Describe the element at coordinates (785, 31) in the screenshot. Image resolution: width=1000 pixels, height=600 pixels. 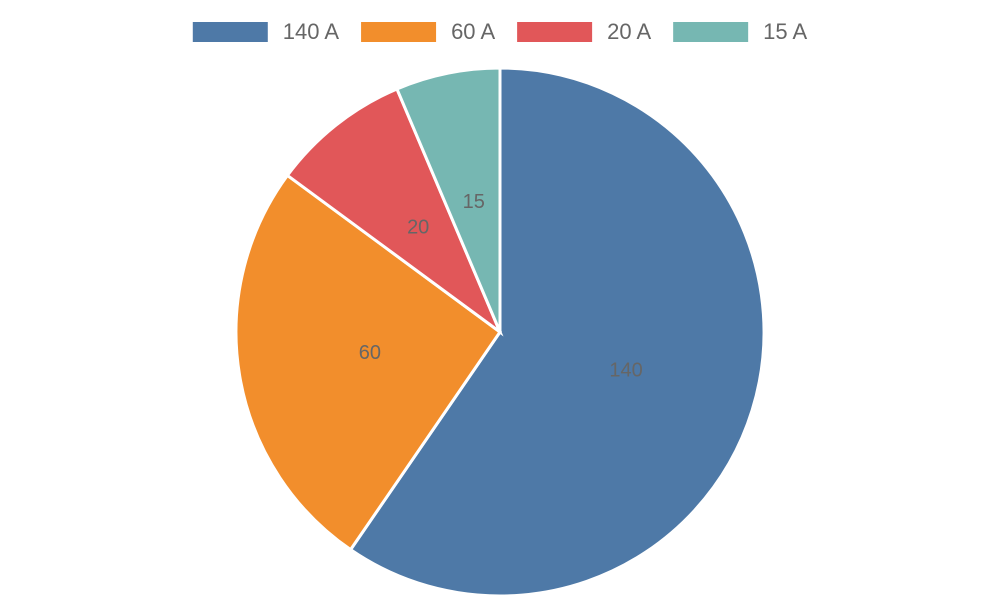
I see `legend-label: 15 A` at that location.